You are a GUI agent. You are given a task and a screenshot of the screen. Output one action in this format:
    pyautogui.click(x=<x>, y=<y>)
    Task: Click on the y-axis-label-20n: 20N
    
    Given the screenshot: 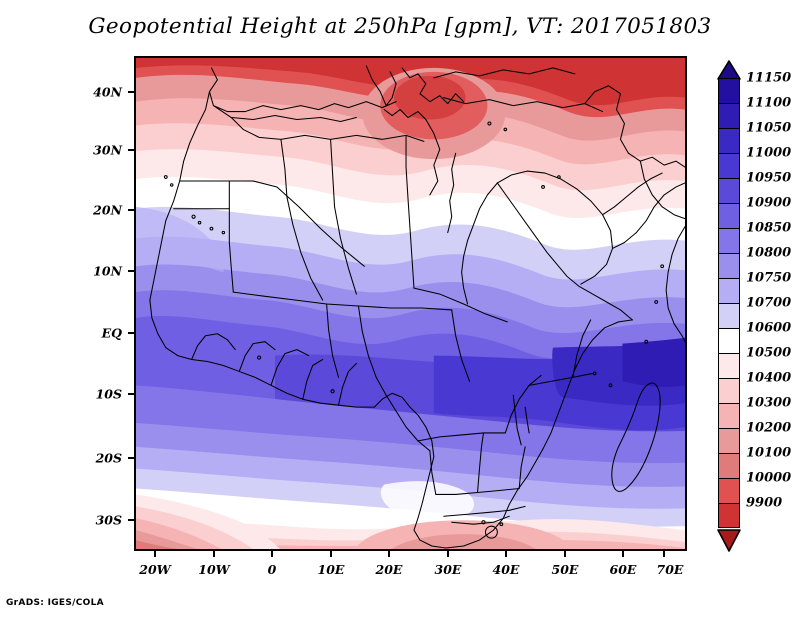 What is the action you would take?
    pyautogui.click(x=107, y=210)
    